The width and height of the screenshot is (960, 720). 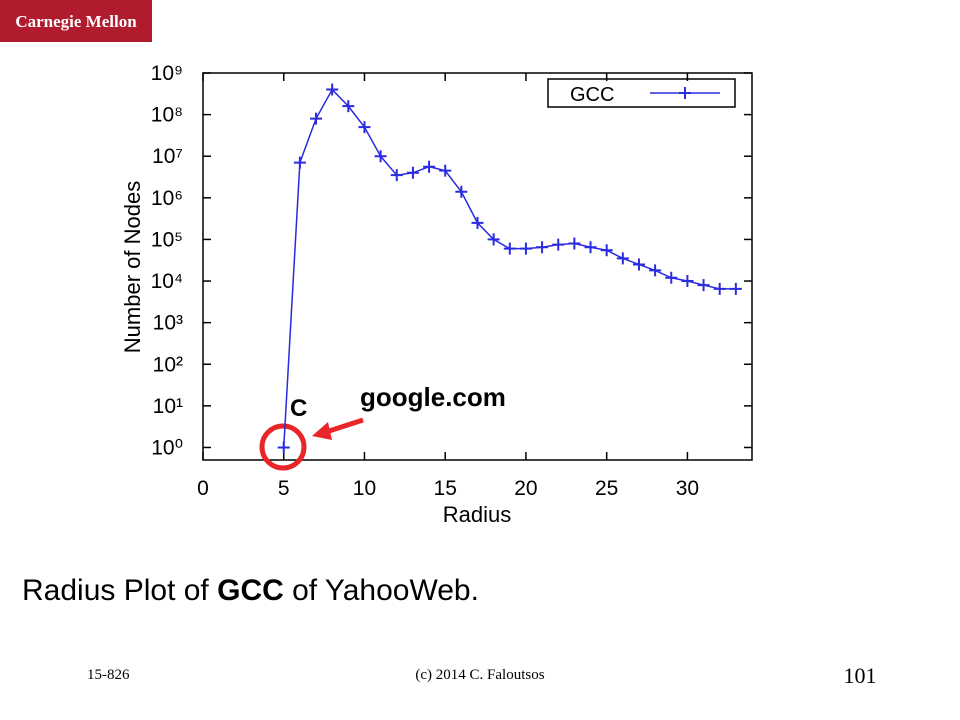 What do you see at coordinates (167, 73) in the screenshot?
I see `y-tick-label: 10⁹` at bounding box center [167, 73].